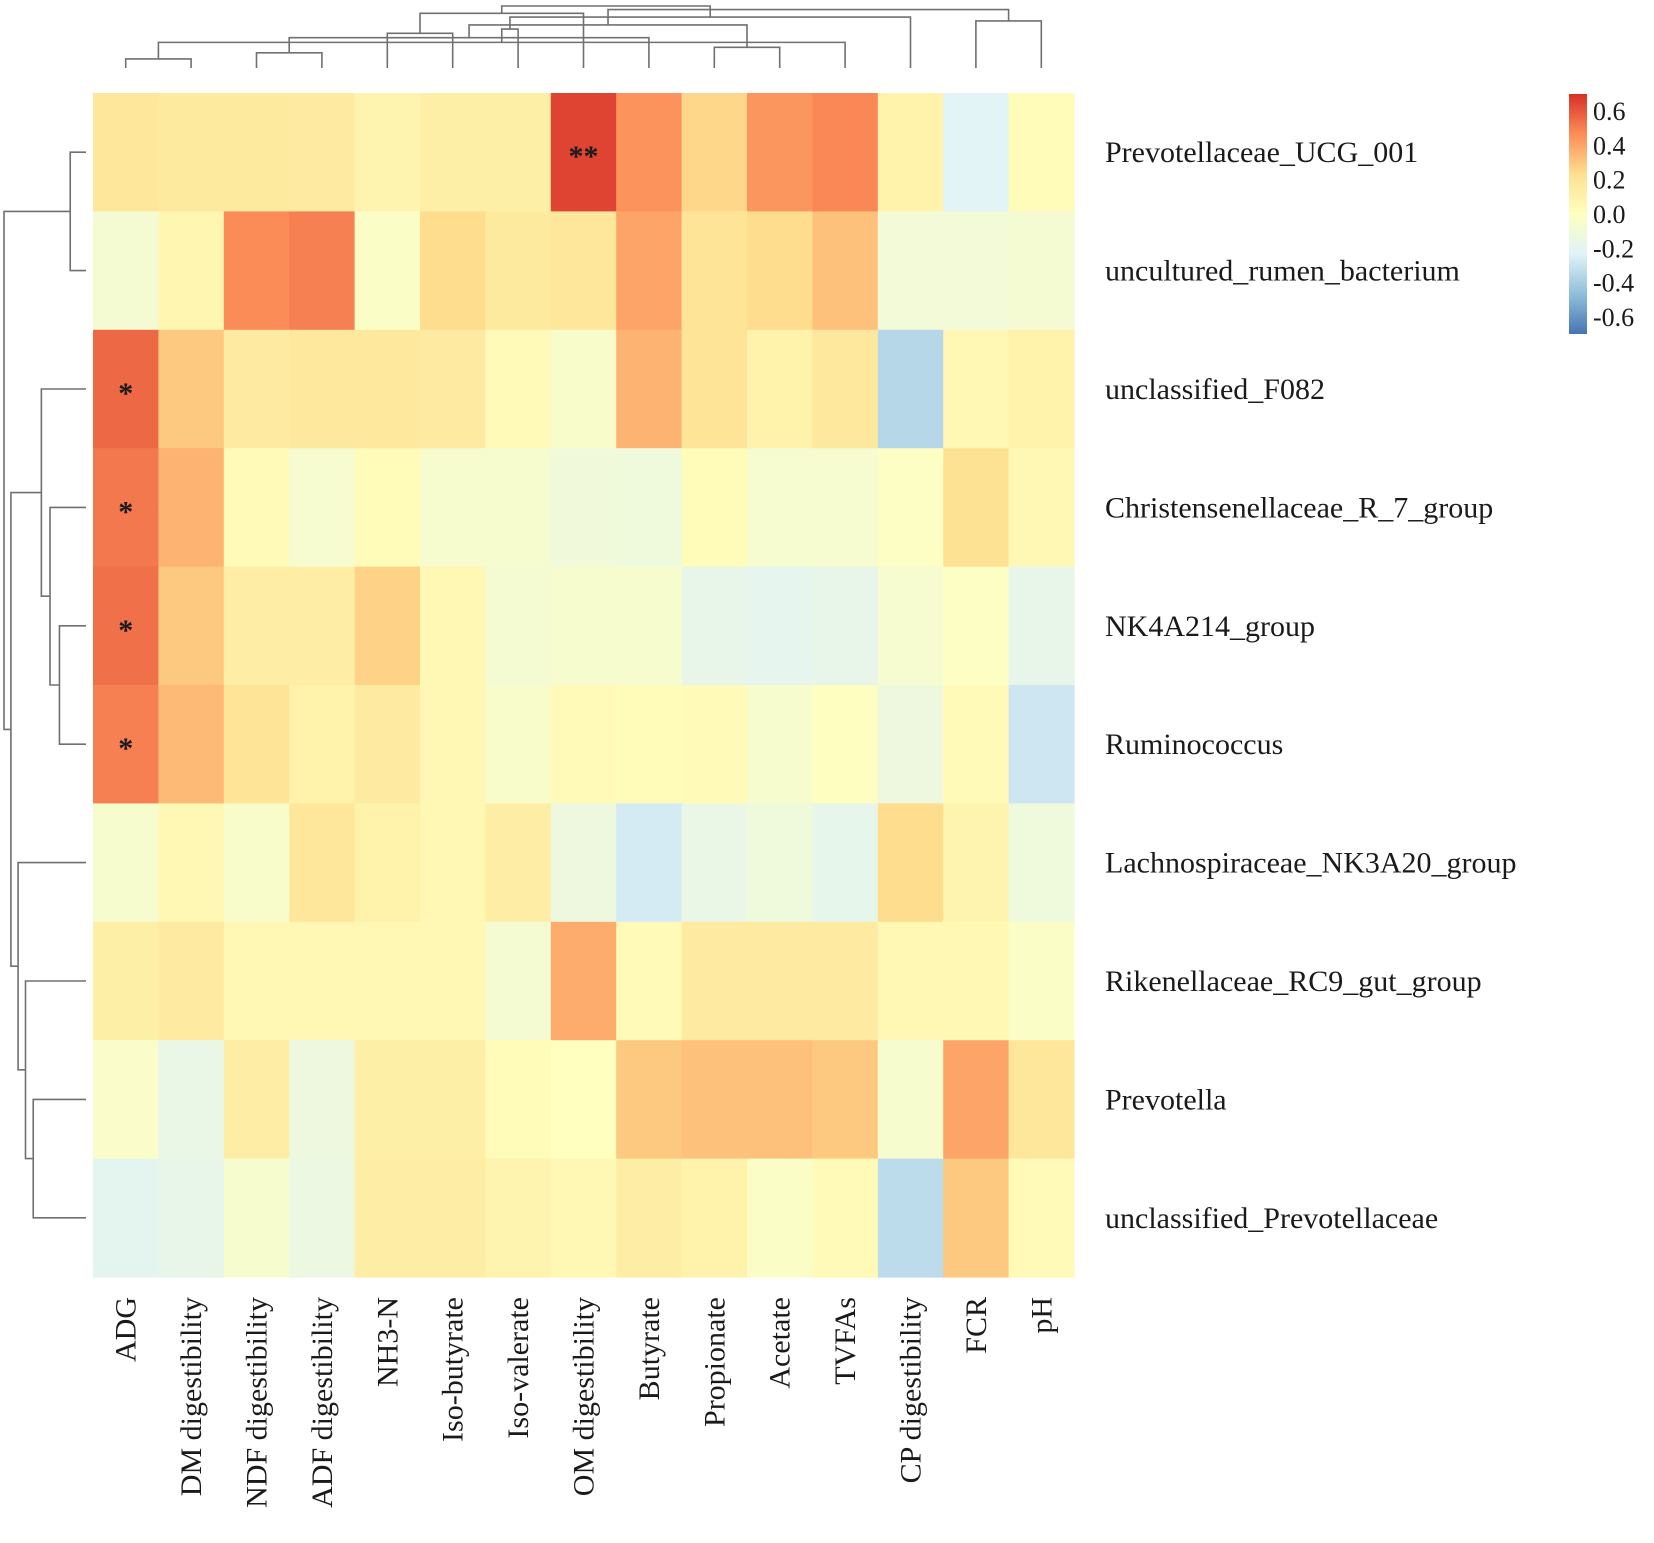 This screenshot has width=1654, height=1543. What do you see at coordinates (584, 1396) in the screenshot?
I see `column-label: OM digestibility` at bounding box center [584, 1396].